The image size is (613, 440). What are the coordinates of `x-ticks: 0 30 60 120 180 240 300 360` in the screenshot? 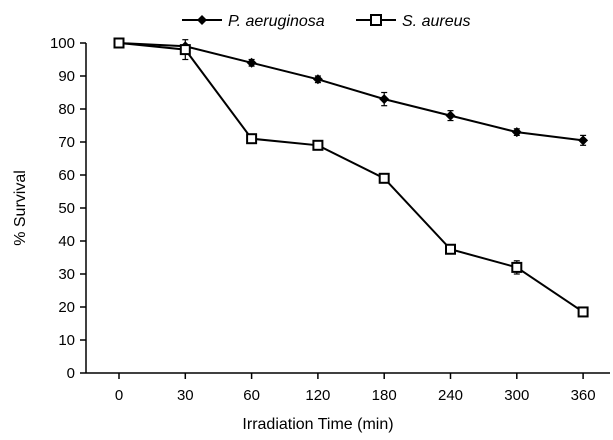 It's located at (355, 388).